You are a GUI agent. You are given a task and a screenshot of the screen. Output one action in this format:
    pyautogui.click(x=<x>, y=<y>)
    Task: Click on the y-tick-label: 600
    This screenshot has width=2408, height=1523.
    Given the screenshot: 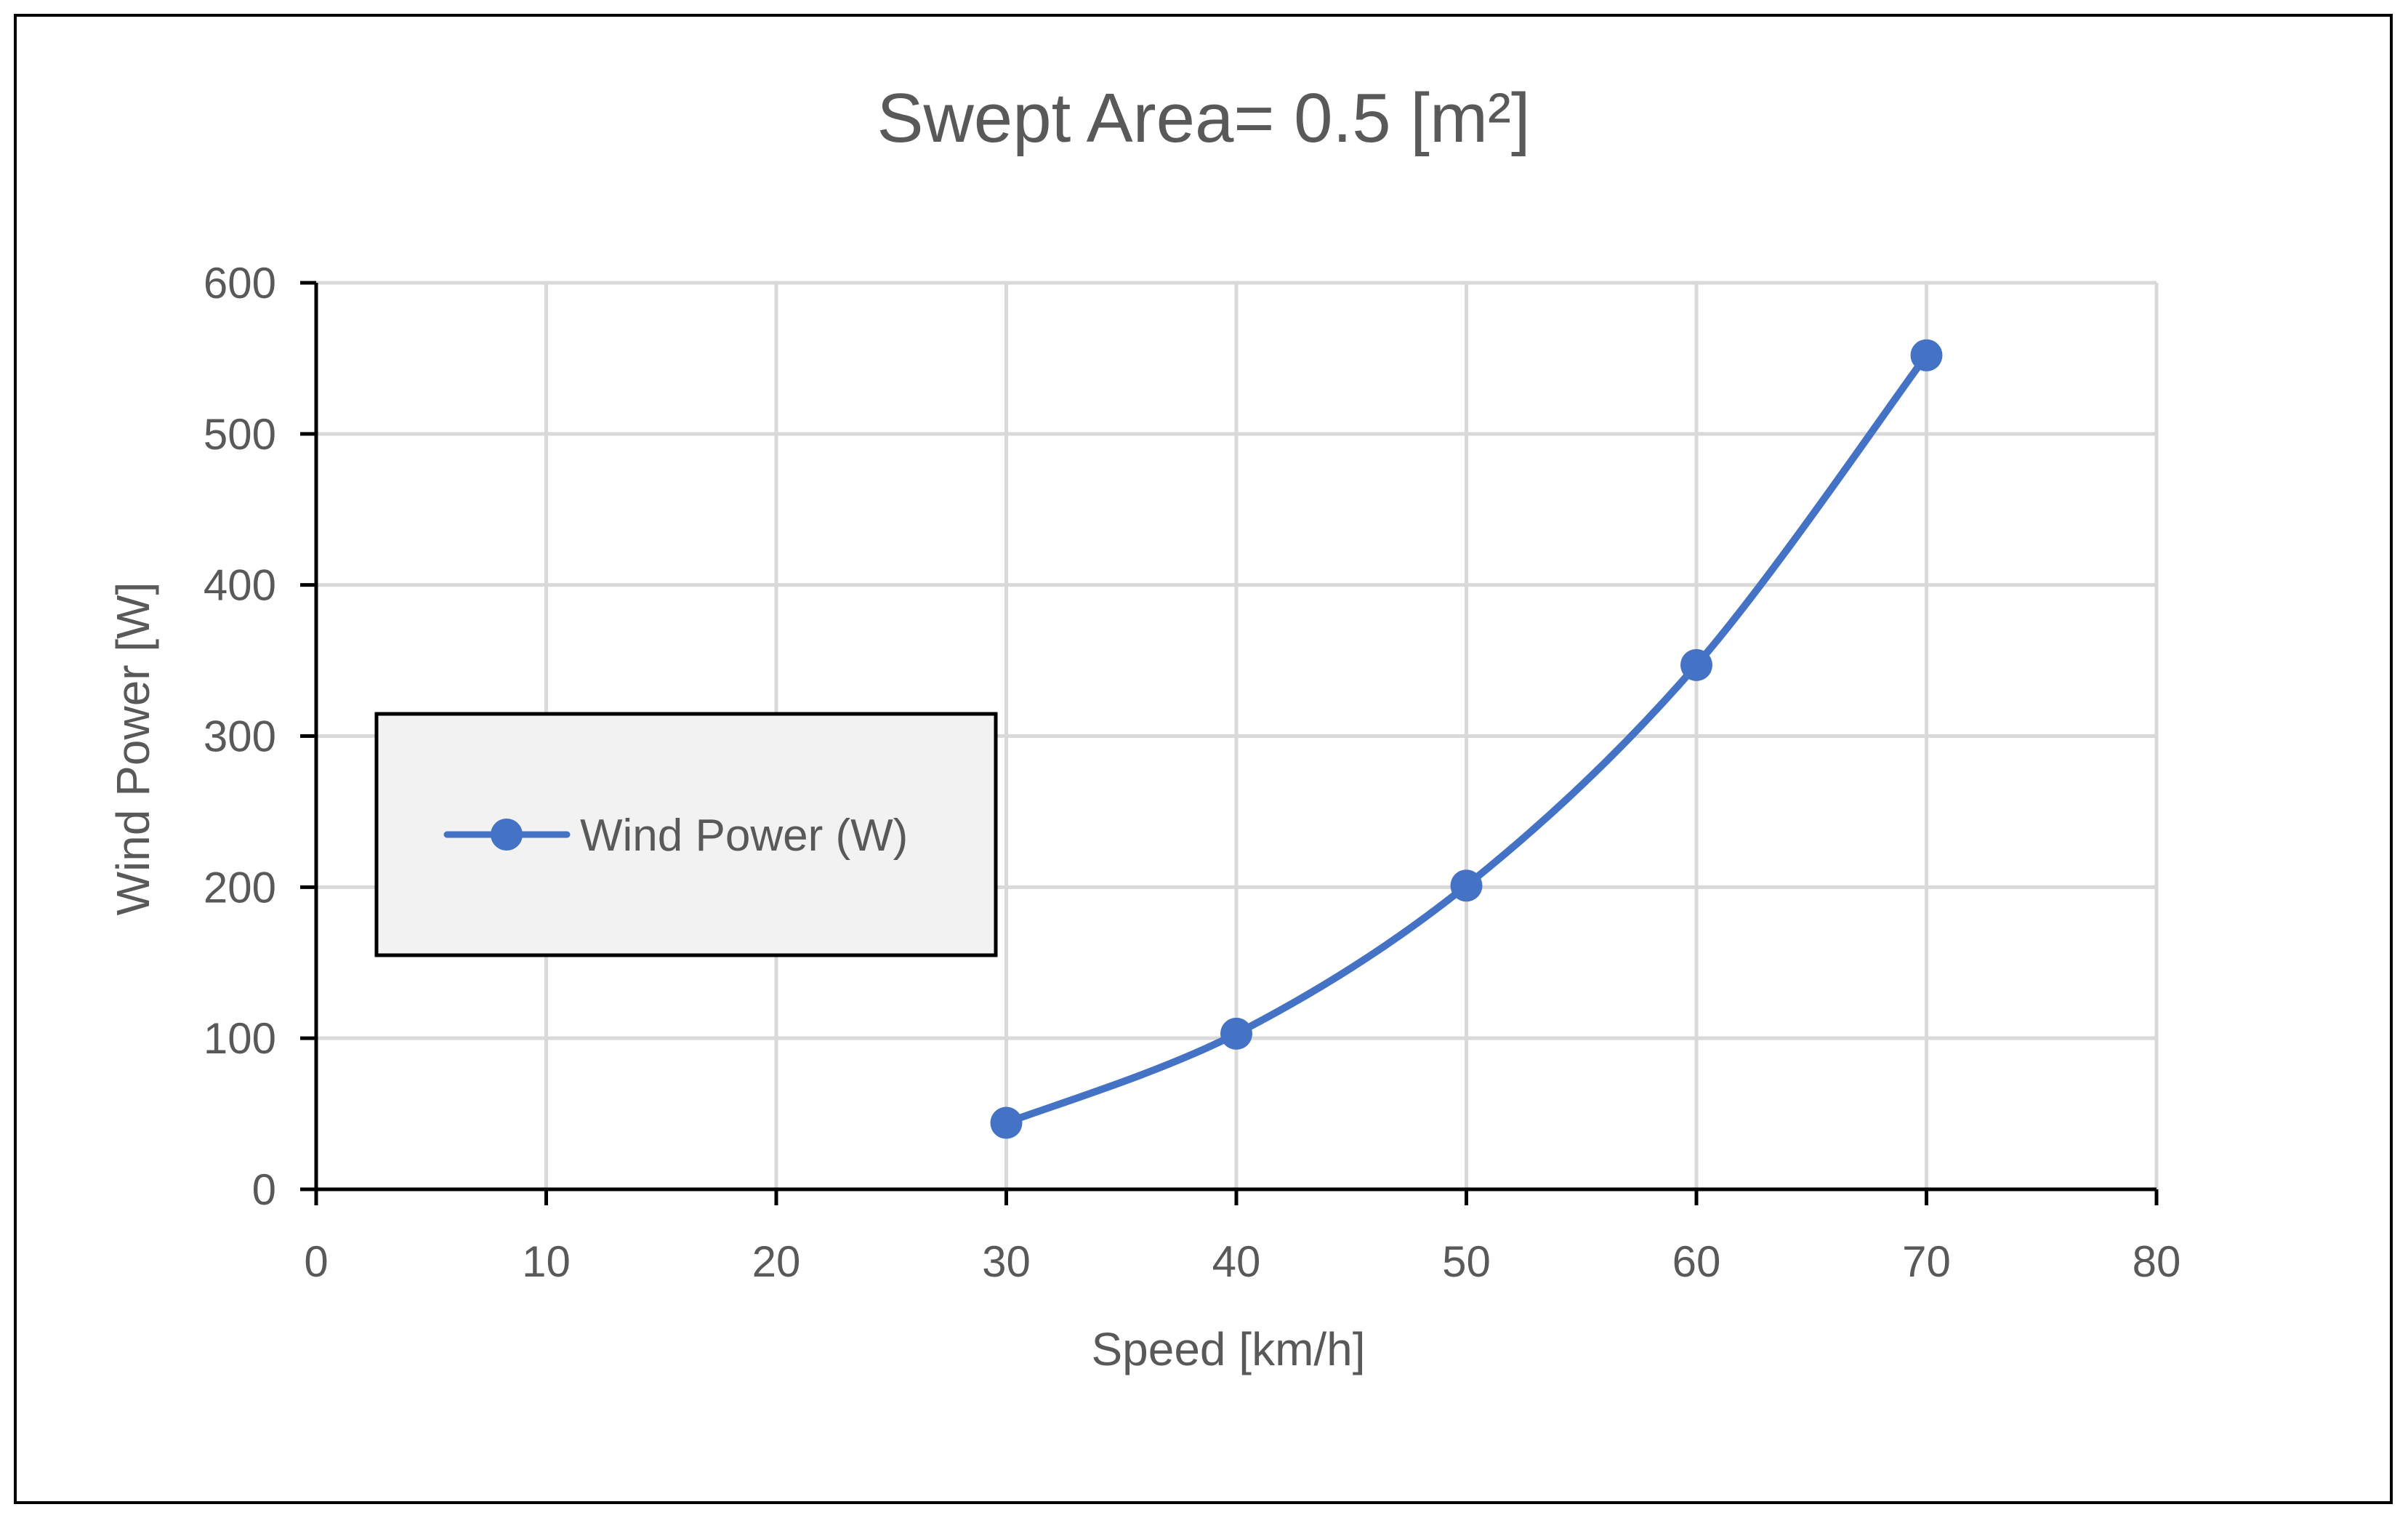 What is the action you would take?
    pyautogui.click(x=240, y=283)
    